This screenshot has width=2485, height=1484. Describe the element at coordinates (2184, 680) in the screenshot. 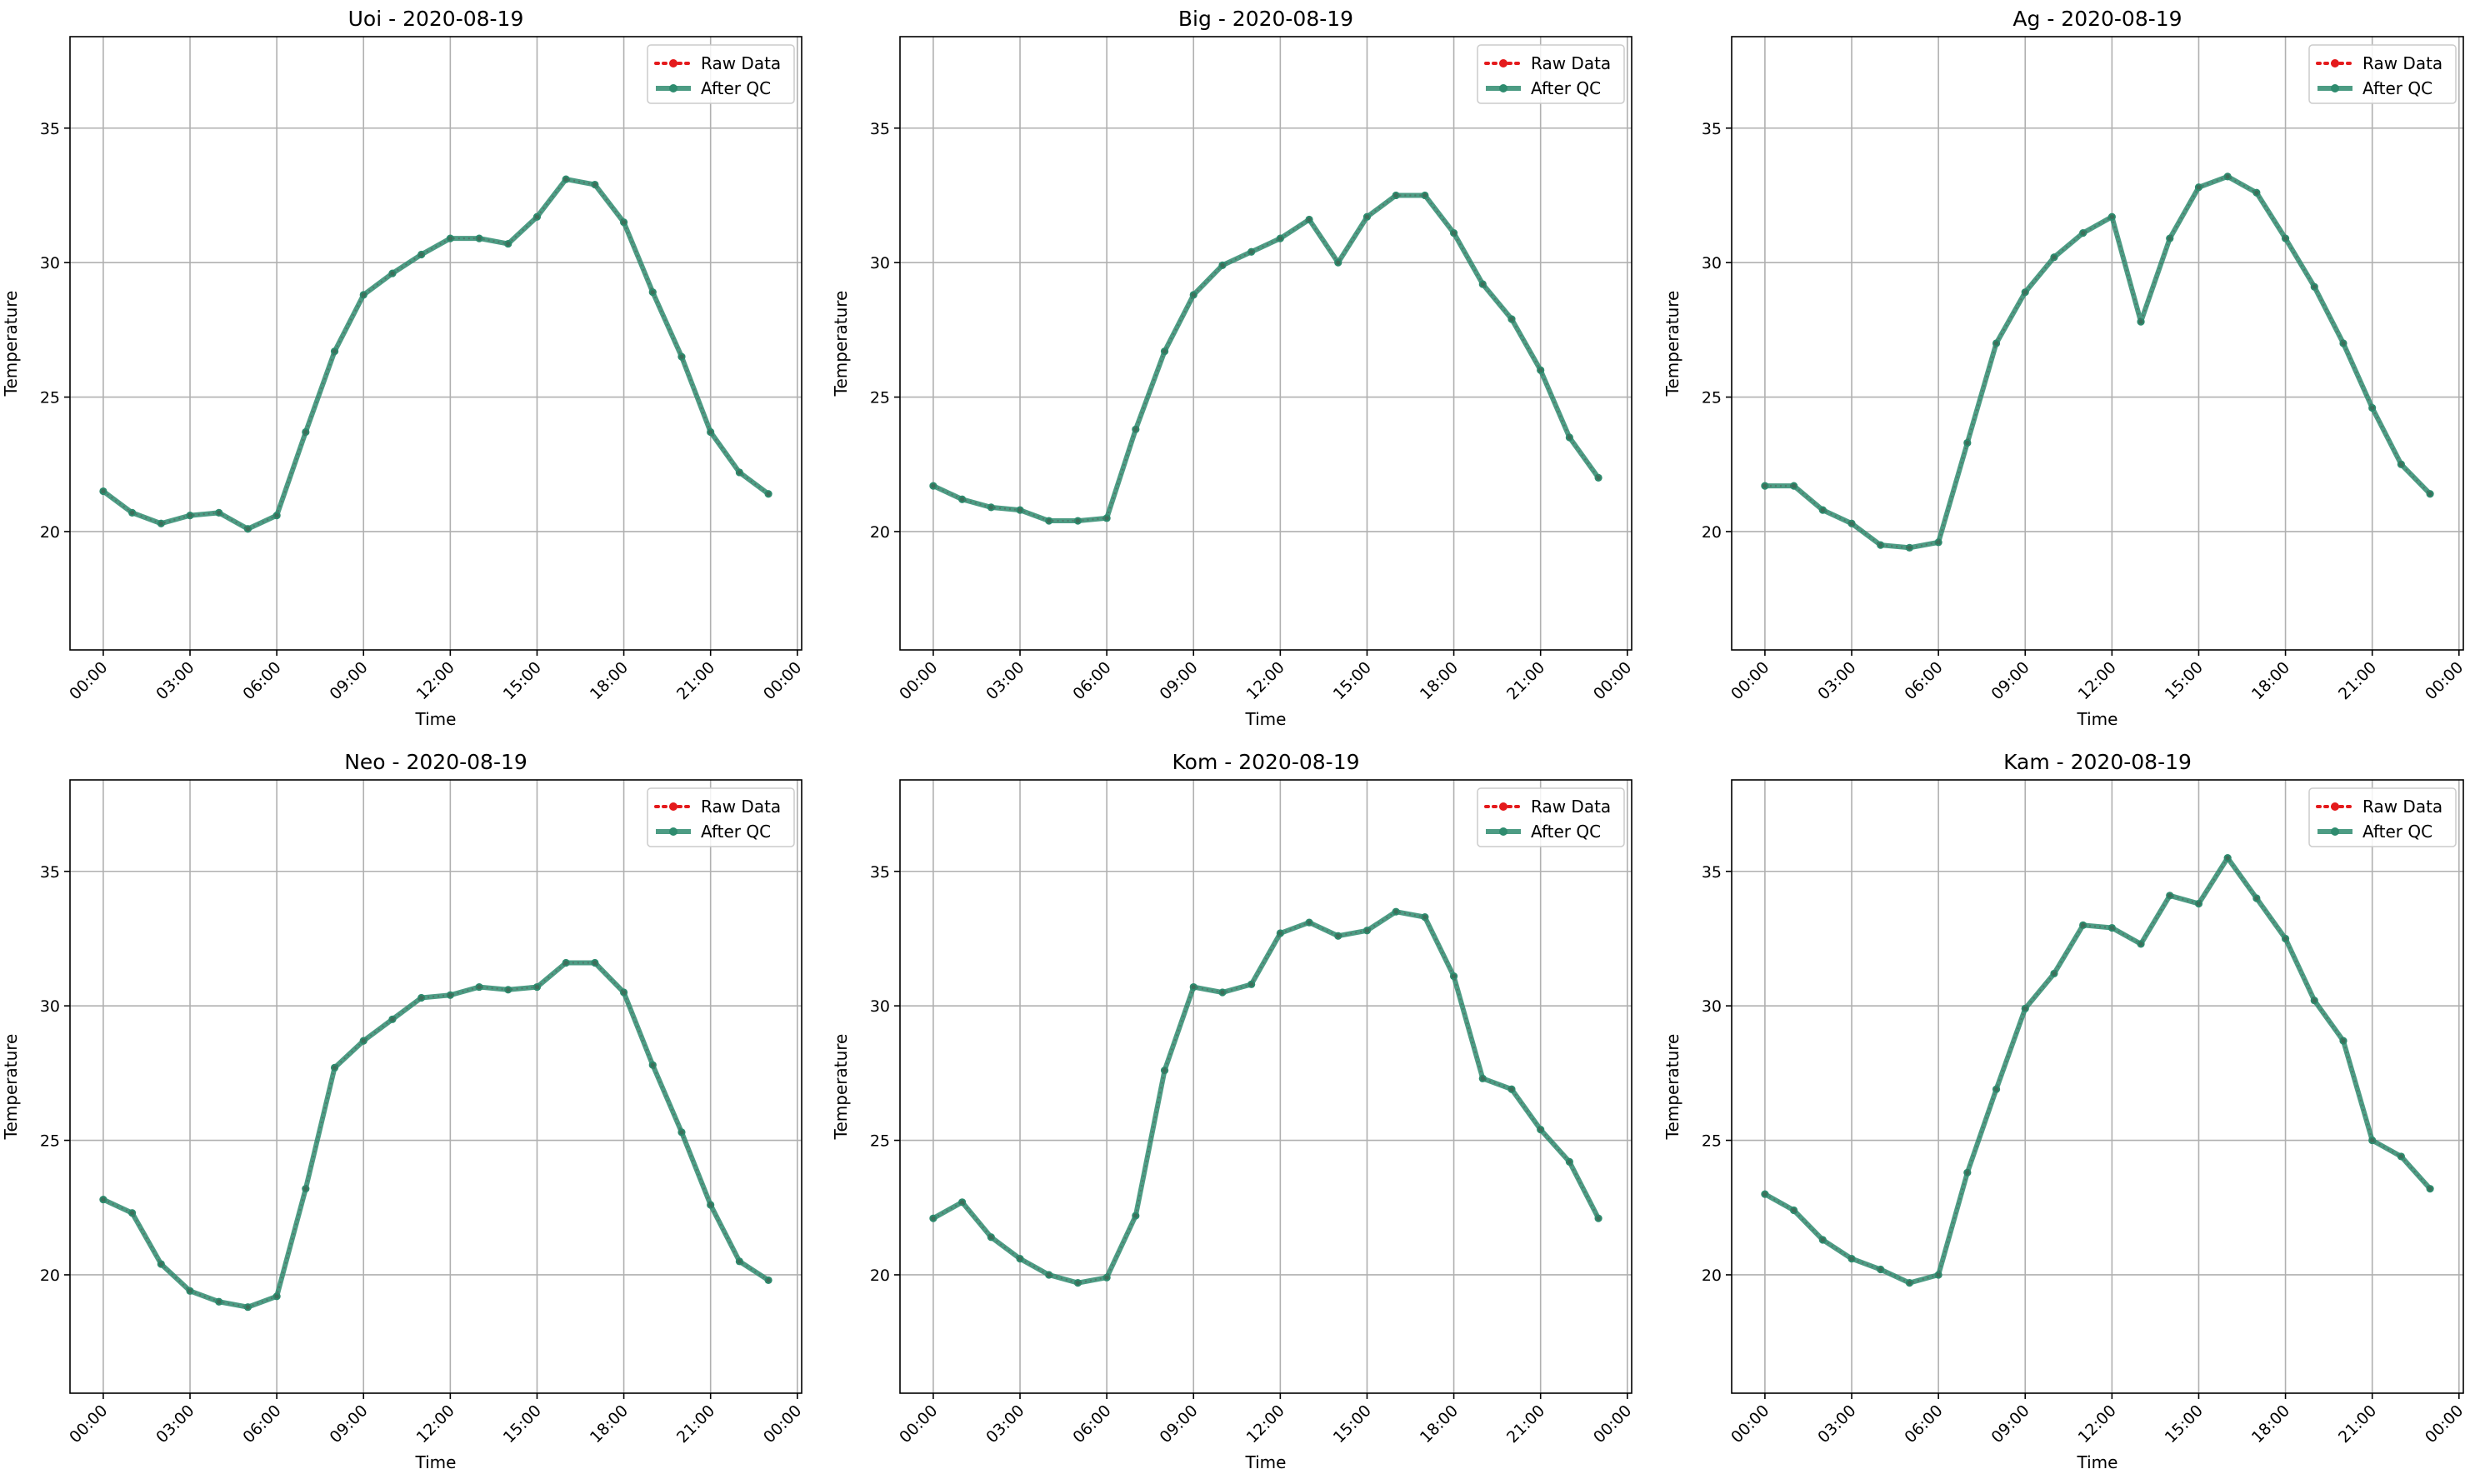

I see `x-tick-label: 15:00` at that location.